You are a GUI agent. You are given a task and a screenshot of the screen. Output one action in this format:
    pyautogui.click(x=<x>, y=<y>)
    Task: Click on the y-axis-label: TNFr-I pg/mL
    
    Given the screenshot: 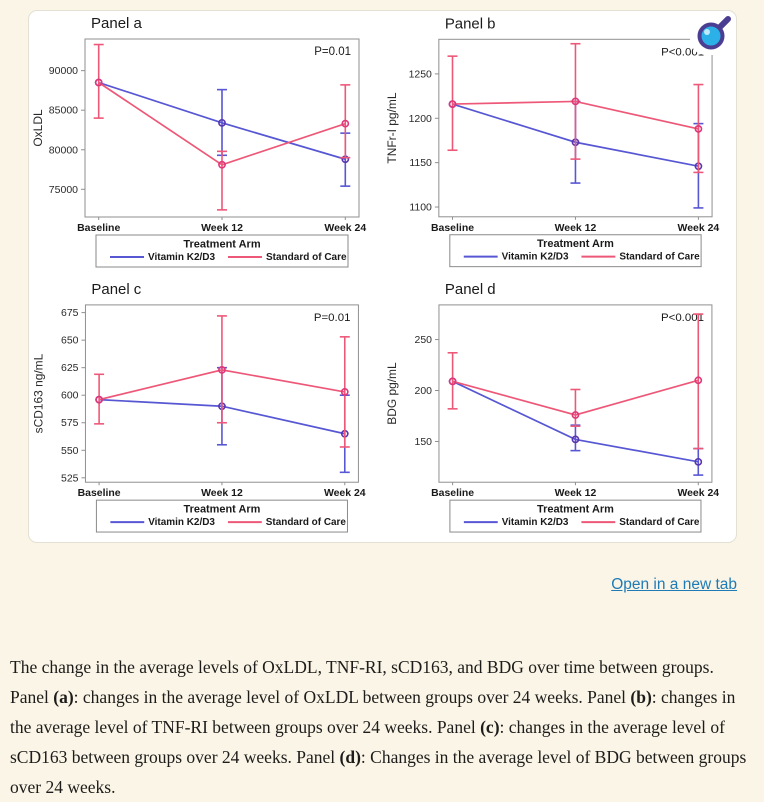 What is the action you would take?
    pyautogui.click(x=392, y=127)
    